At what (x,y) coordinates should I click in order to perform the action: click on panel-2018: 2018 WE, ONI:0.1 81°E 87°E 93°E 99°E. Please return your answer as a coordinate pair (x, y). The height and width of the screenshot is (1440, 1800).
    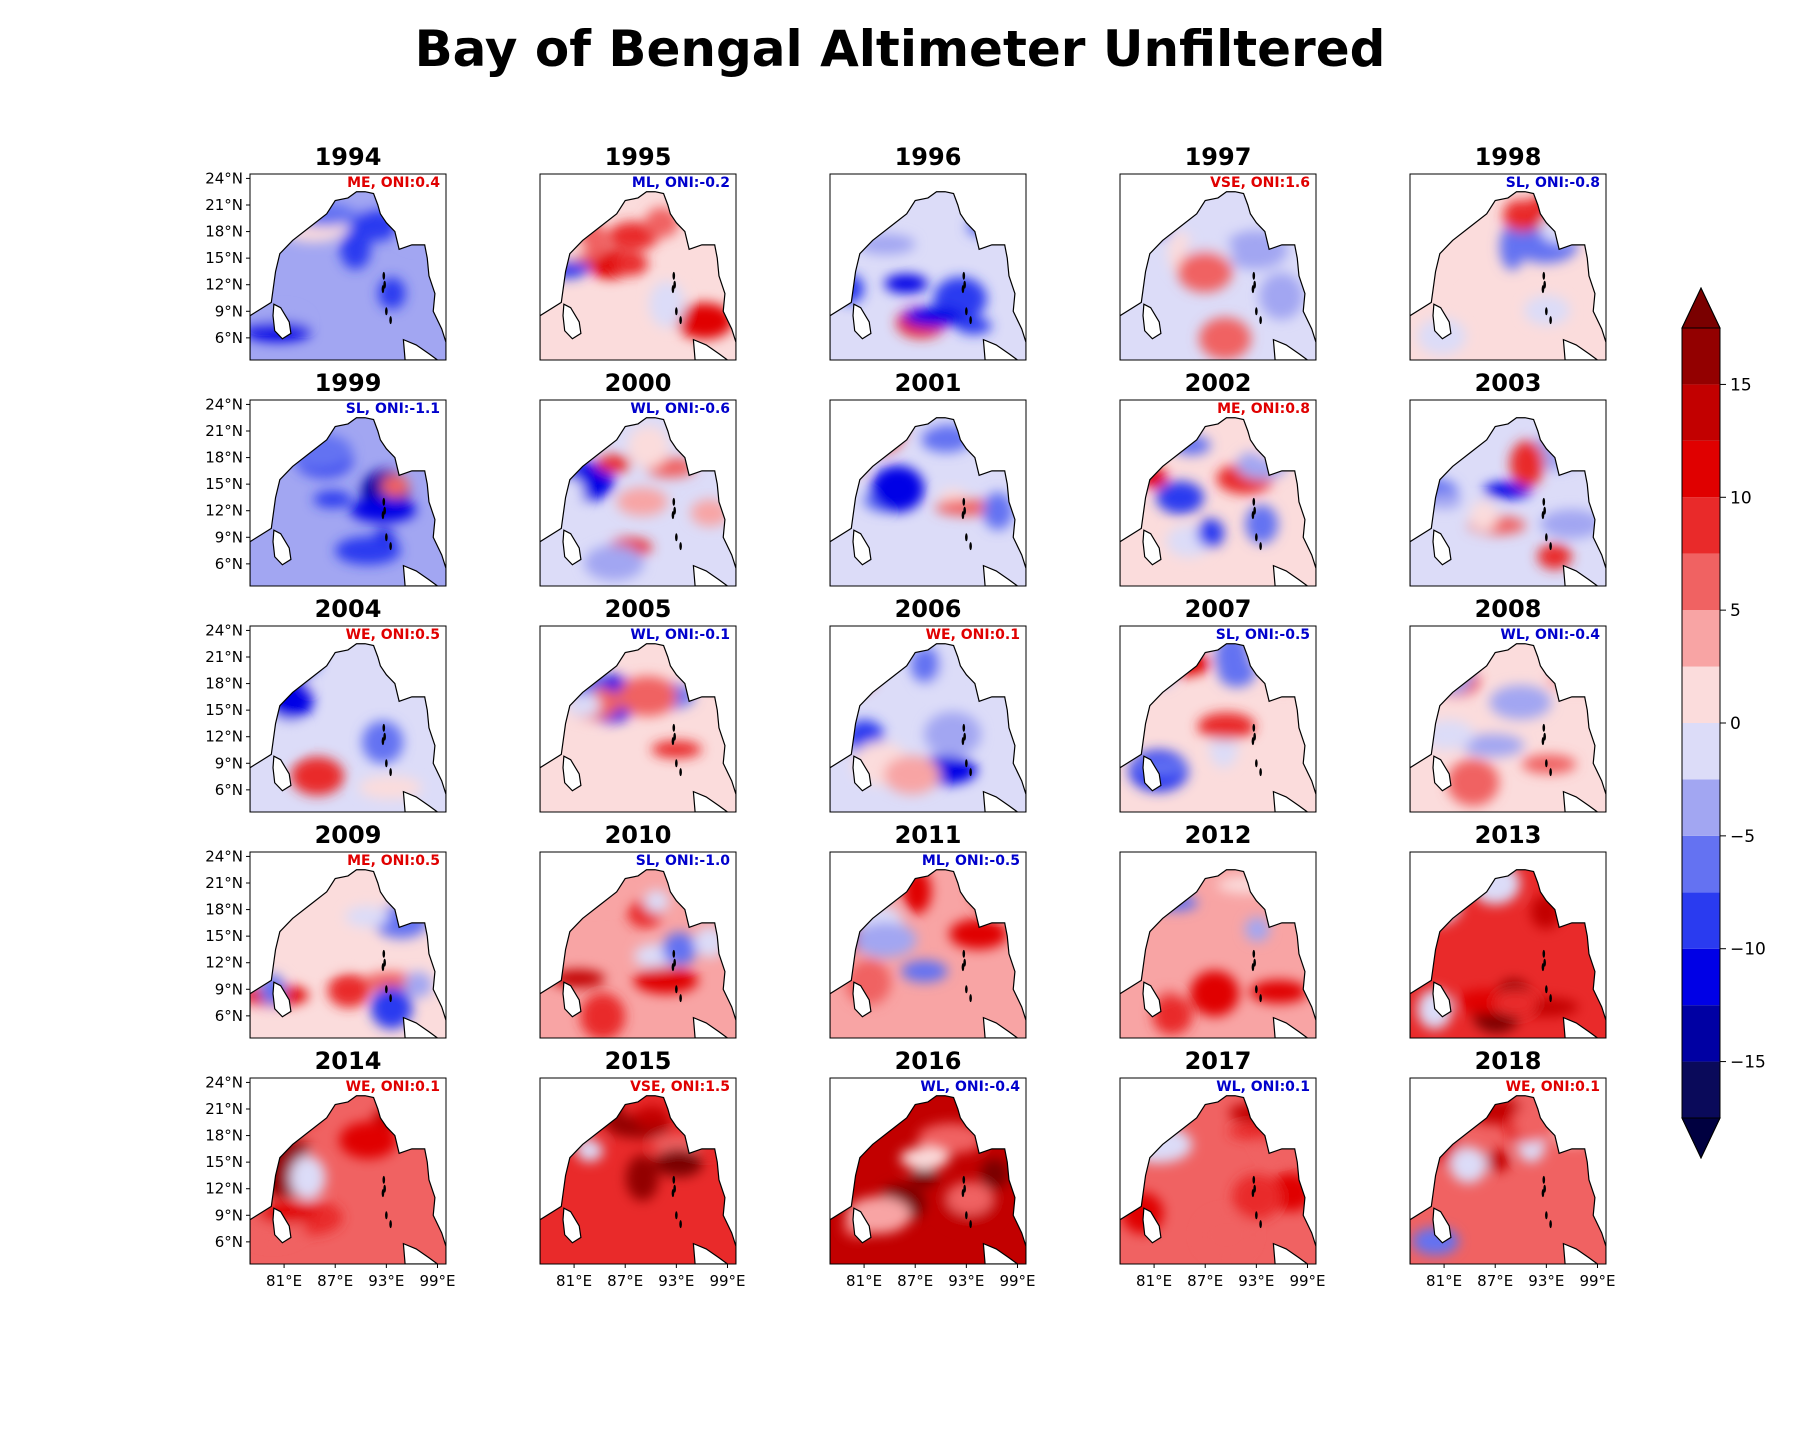
    Looking at the image, I should click on (1512, 1168).